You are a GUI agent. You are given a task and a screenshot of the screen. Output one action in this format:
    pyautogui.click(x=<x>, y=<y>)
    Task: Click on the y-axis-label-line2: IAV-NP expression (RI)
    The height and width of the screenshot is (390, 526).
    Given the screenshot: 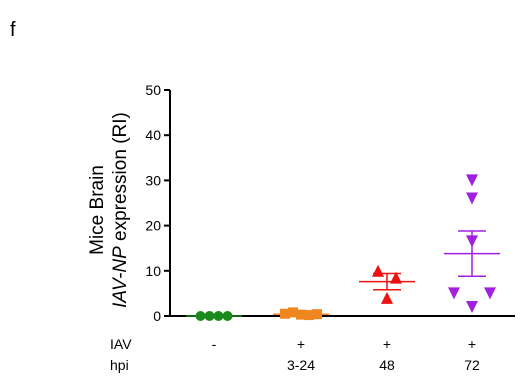 What is the action you would take?
    pyautogui.click(x=120, y=210)
    